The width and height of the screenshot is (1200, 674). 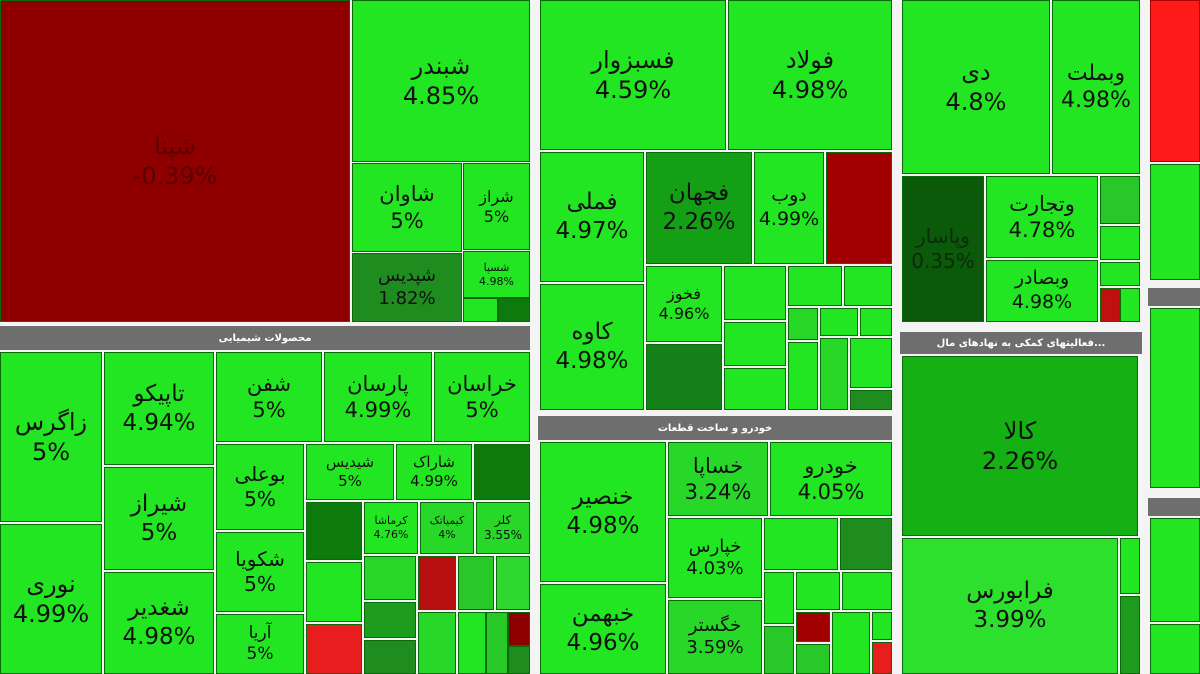 I want to click on tile: کالا 2.26%, so click(x=1020, y=446).